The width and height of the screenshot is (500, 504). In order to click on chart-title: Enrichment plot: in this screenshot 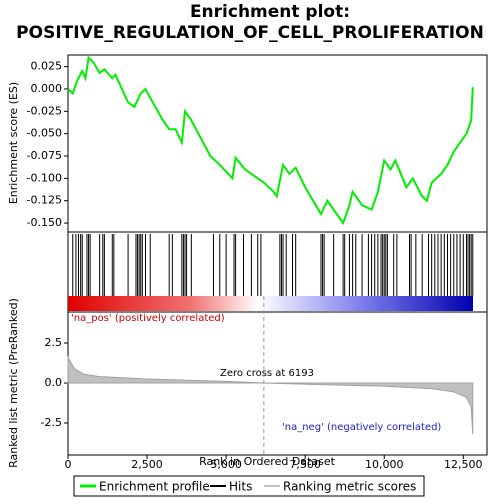, I will do `click(270, 12)`.